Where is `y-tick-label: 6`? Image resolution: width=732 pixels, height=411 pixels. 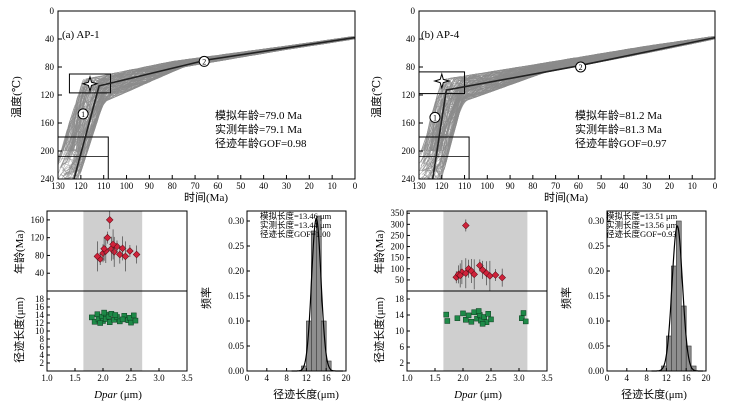 y-tick-label: 6 is located at coordinates (402, 347).